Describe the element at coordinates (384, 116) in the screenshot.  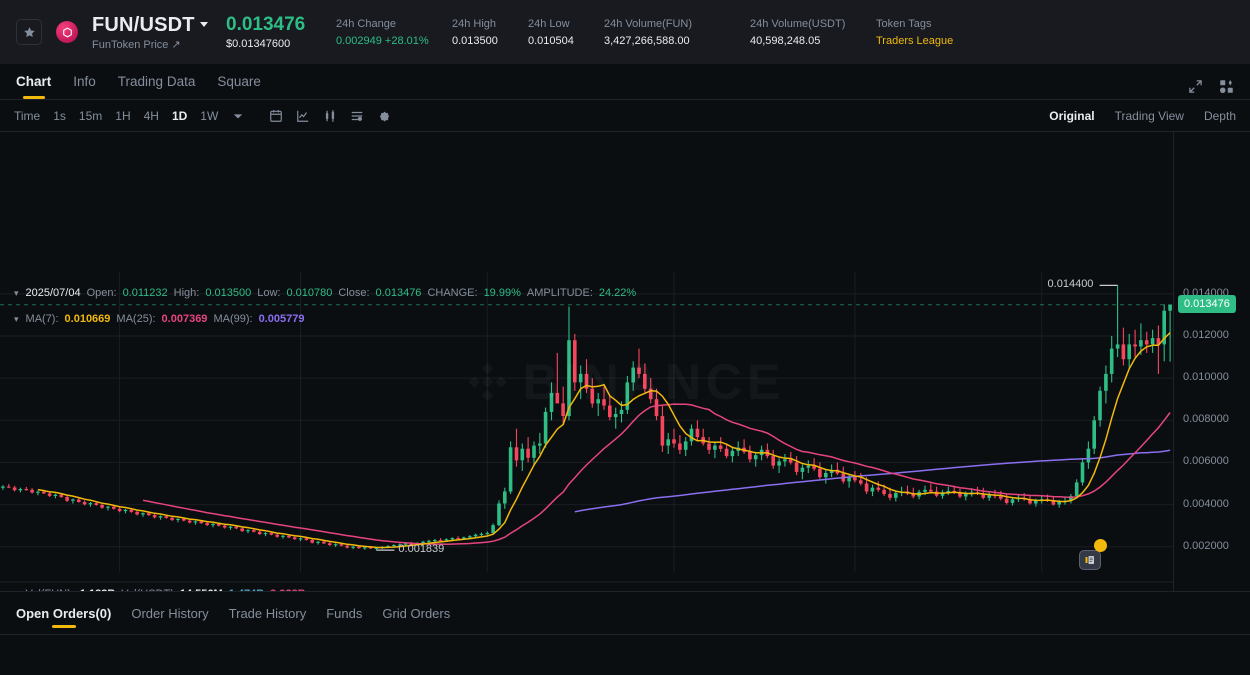
I see `settings-gear-icon` at that location.